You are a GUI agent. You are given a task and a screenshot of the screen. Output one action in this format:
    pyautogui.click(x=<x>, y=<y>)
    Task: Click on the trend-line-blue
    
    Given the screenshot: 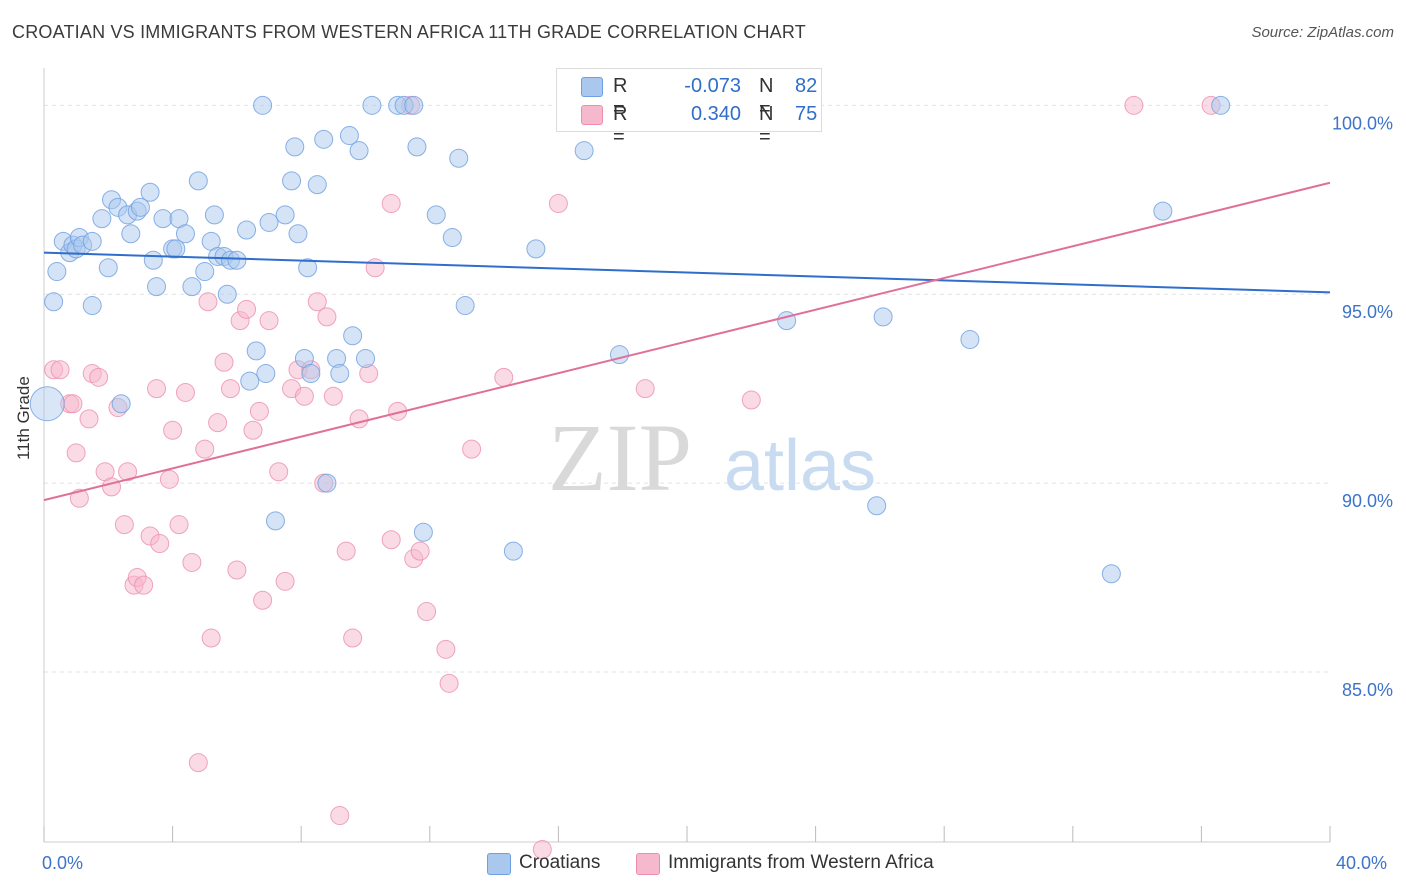 What is the action you would take?
    pyautogui.click(x=687, y=272)
    